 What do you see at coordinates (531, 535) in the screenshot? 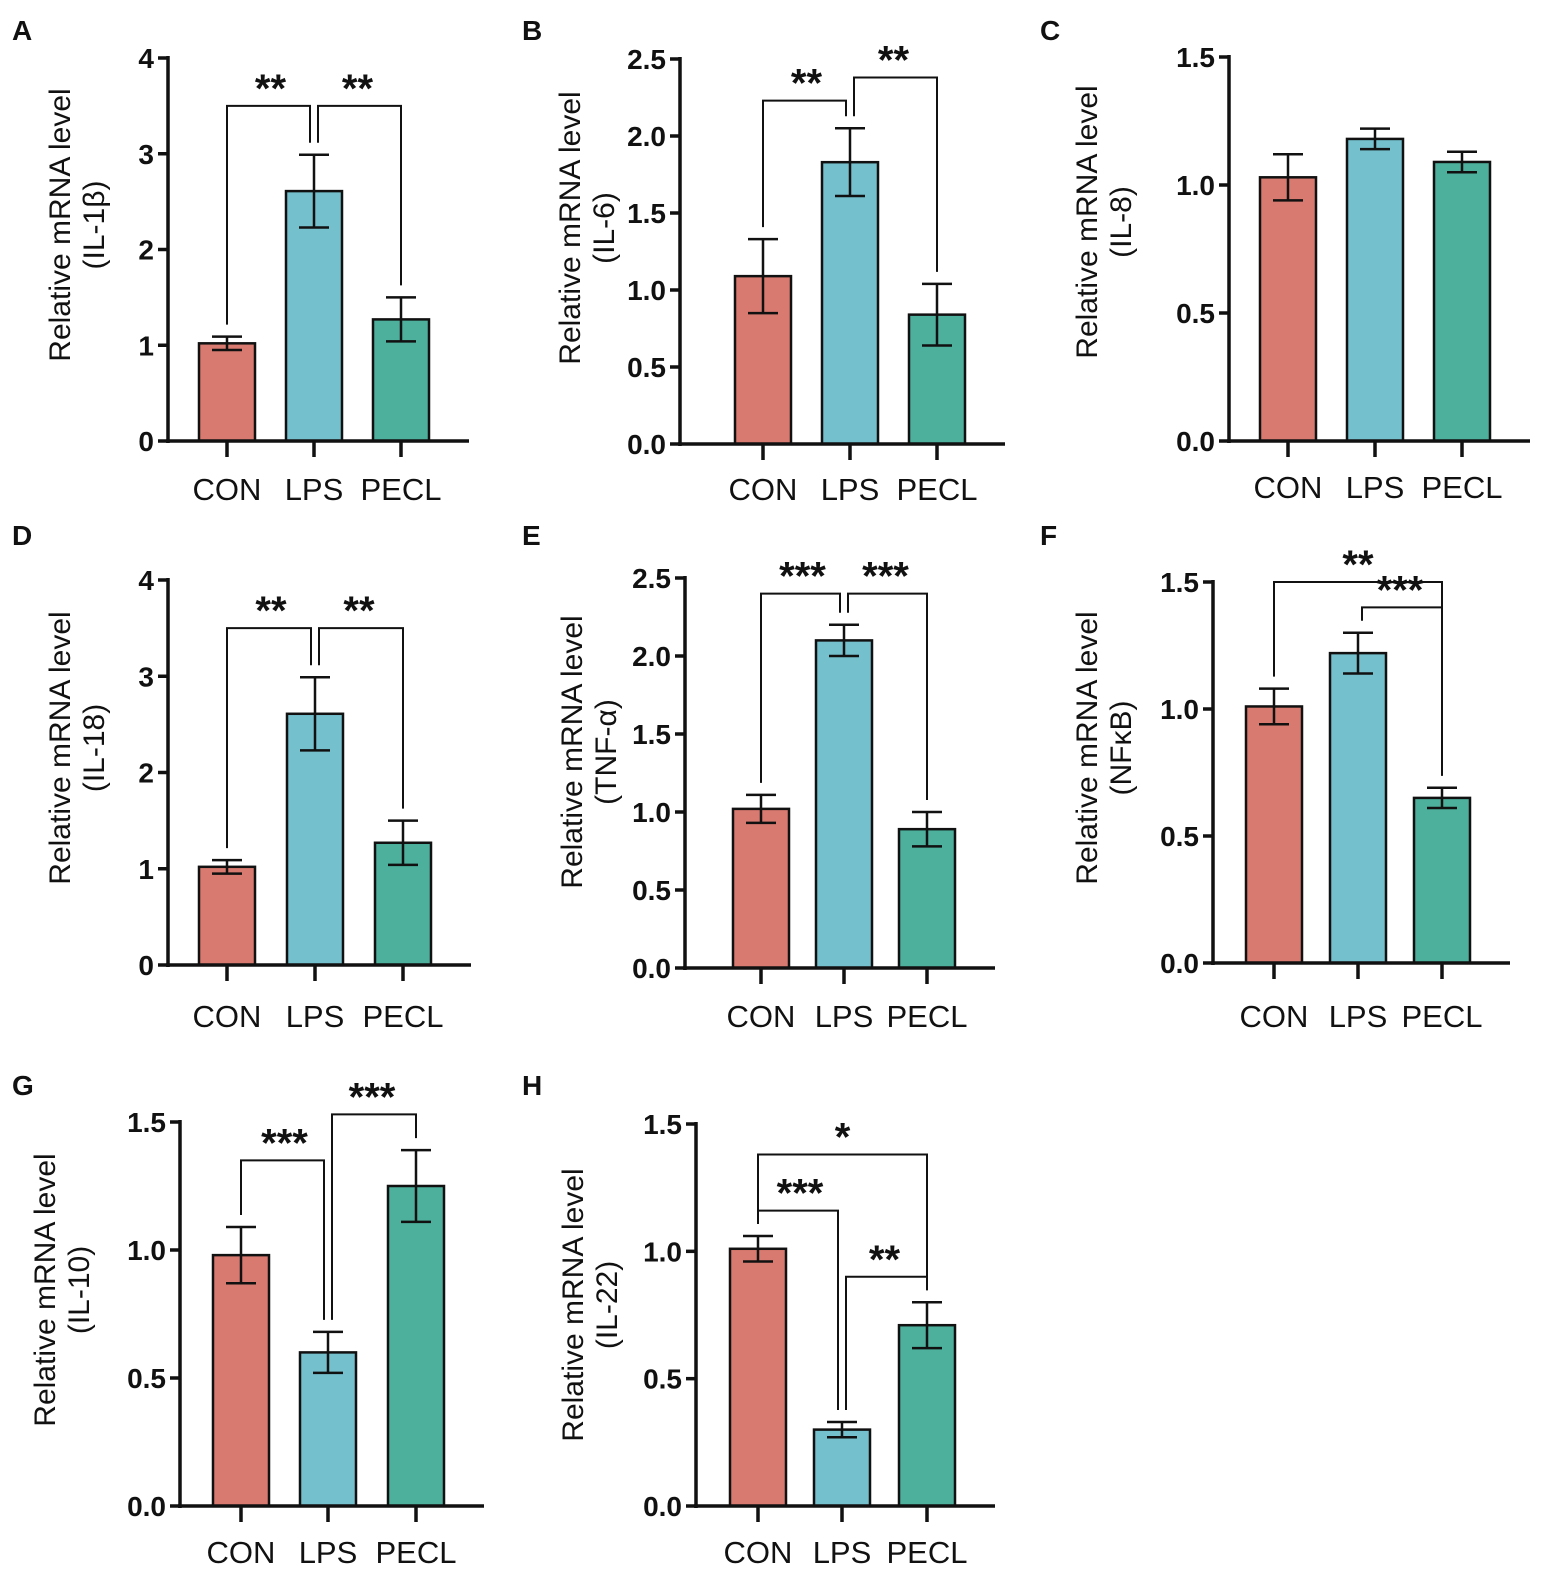
I see `panel-letter: E` at bounding box center [531, 535].